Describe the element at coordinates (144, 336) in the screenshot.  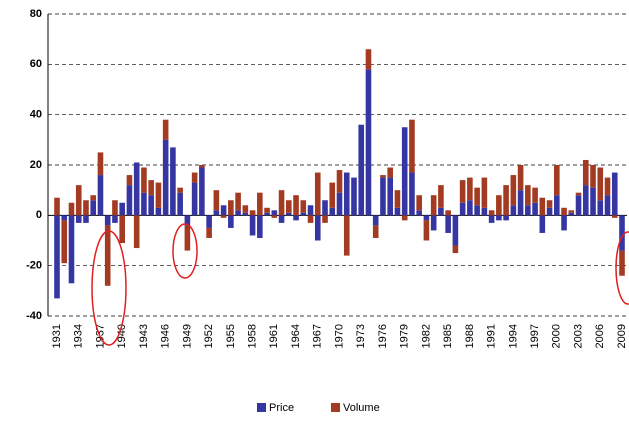
I see `x-tick-label: 1943` at that location.